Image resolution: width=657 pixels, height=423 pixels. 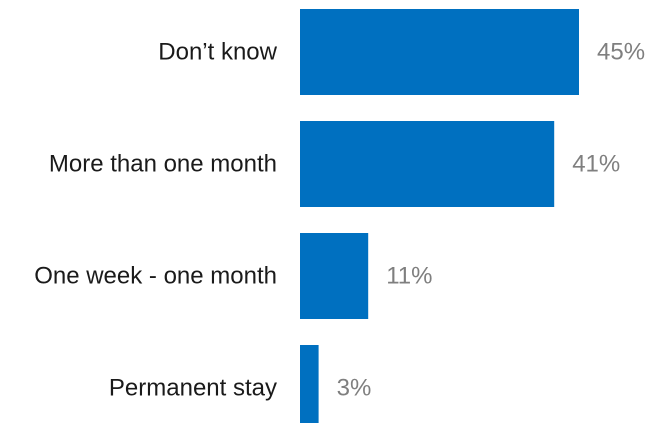 What do you see at coordinates (155, 276) in the screenshot?
I see `category-label-2: One week - one month` at bounding box center [155, 276].